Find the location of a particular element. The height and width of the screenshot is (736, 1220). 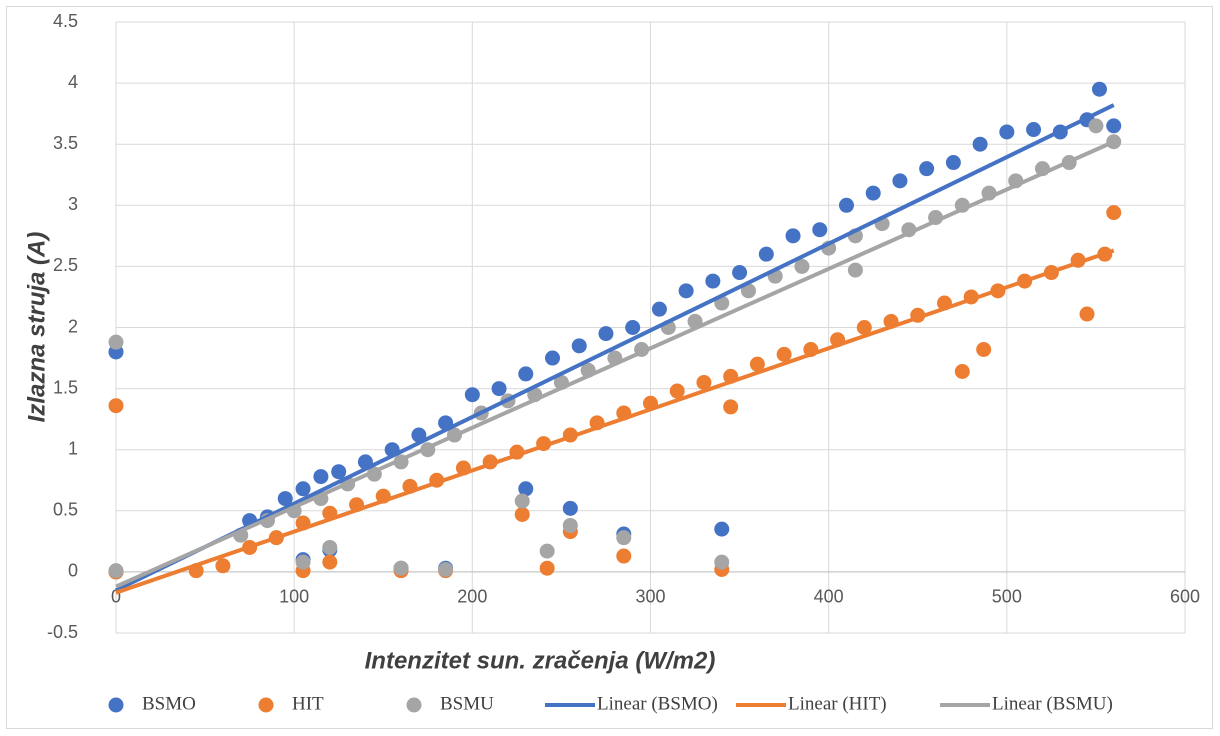

y-tick-label: 1.5 is located at coordinates (65, 387).